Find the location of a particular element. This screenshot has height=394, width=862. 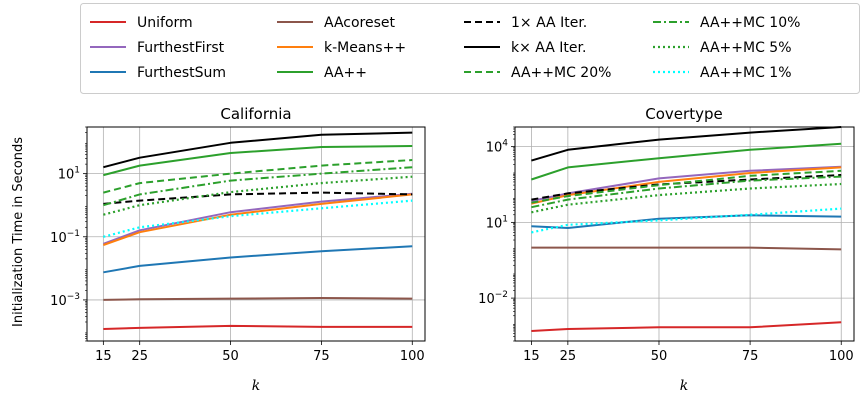

legend-label: AA++MC 20% is located at coordinates (561, 73).